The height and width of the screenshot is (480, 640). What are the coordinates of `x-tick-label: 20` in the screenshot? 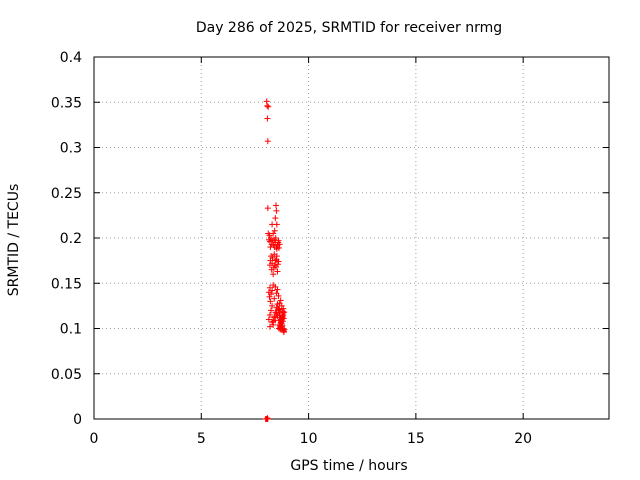 It's located at (523, 439).